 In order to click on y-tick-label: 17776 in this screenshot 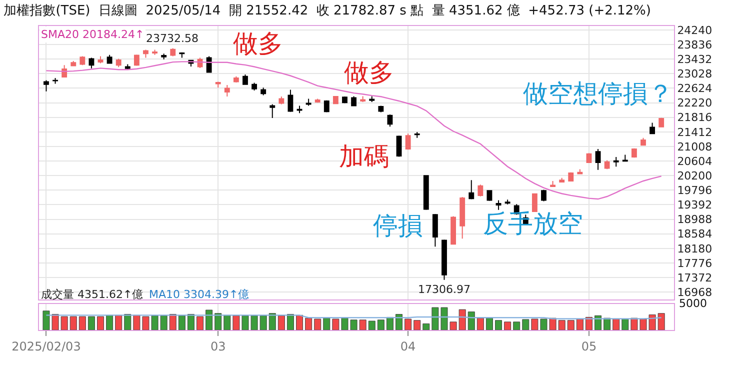, I will do `click(694, 263)`.